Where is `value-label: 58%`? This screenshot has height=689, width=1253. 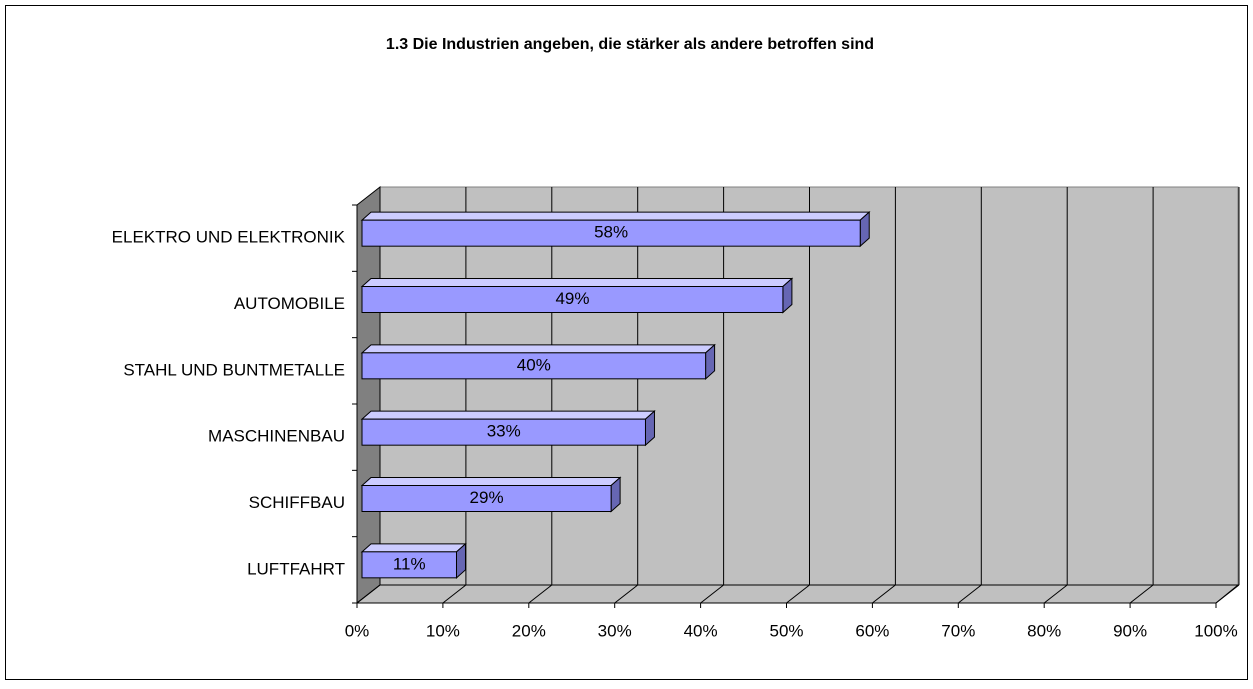
value-label: 58% is located at coordinates (611, 232).